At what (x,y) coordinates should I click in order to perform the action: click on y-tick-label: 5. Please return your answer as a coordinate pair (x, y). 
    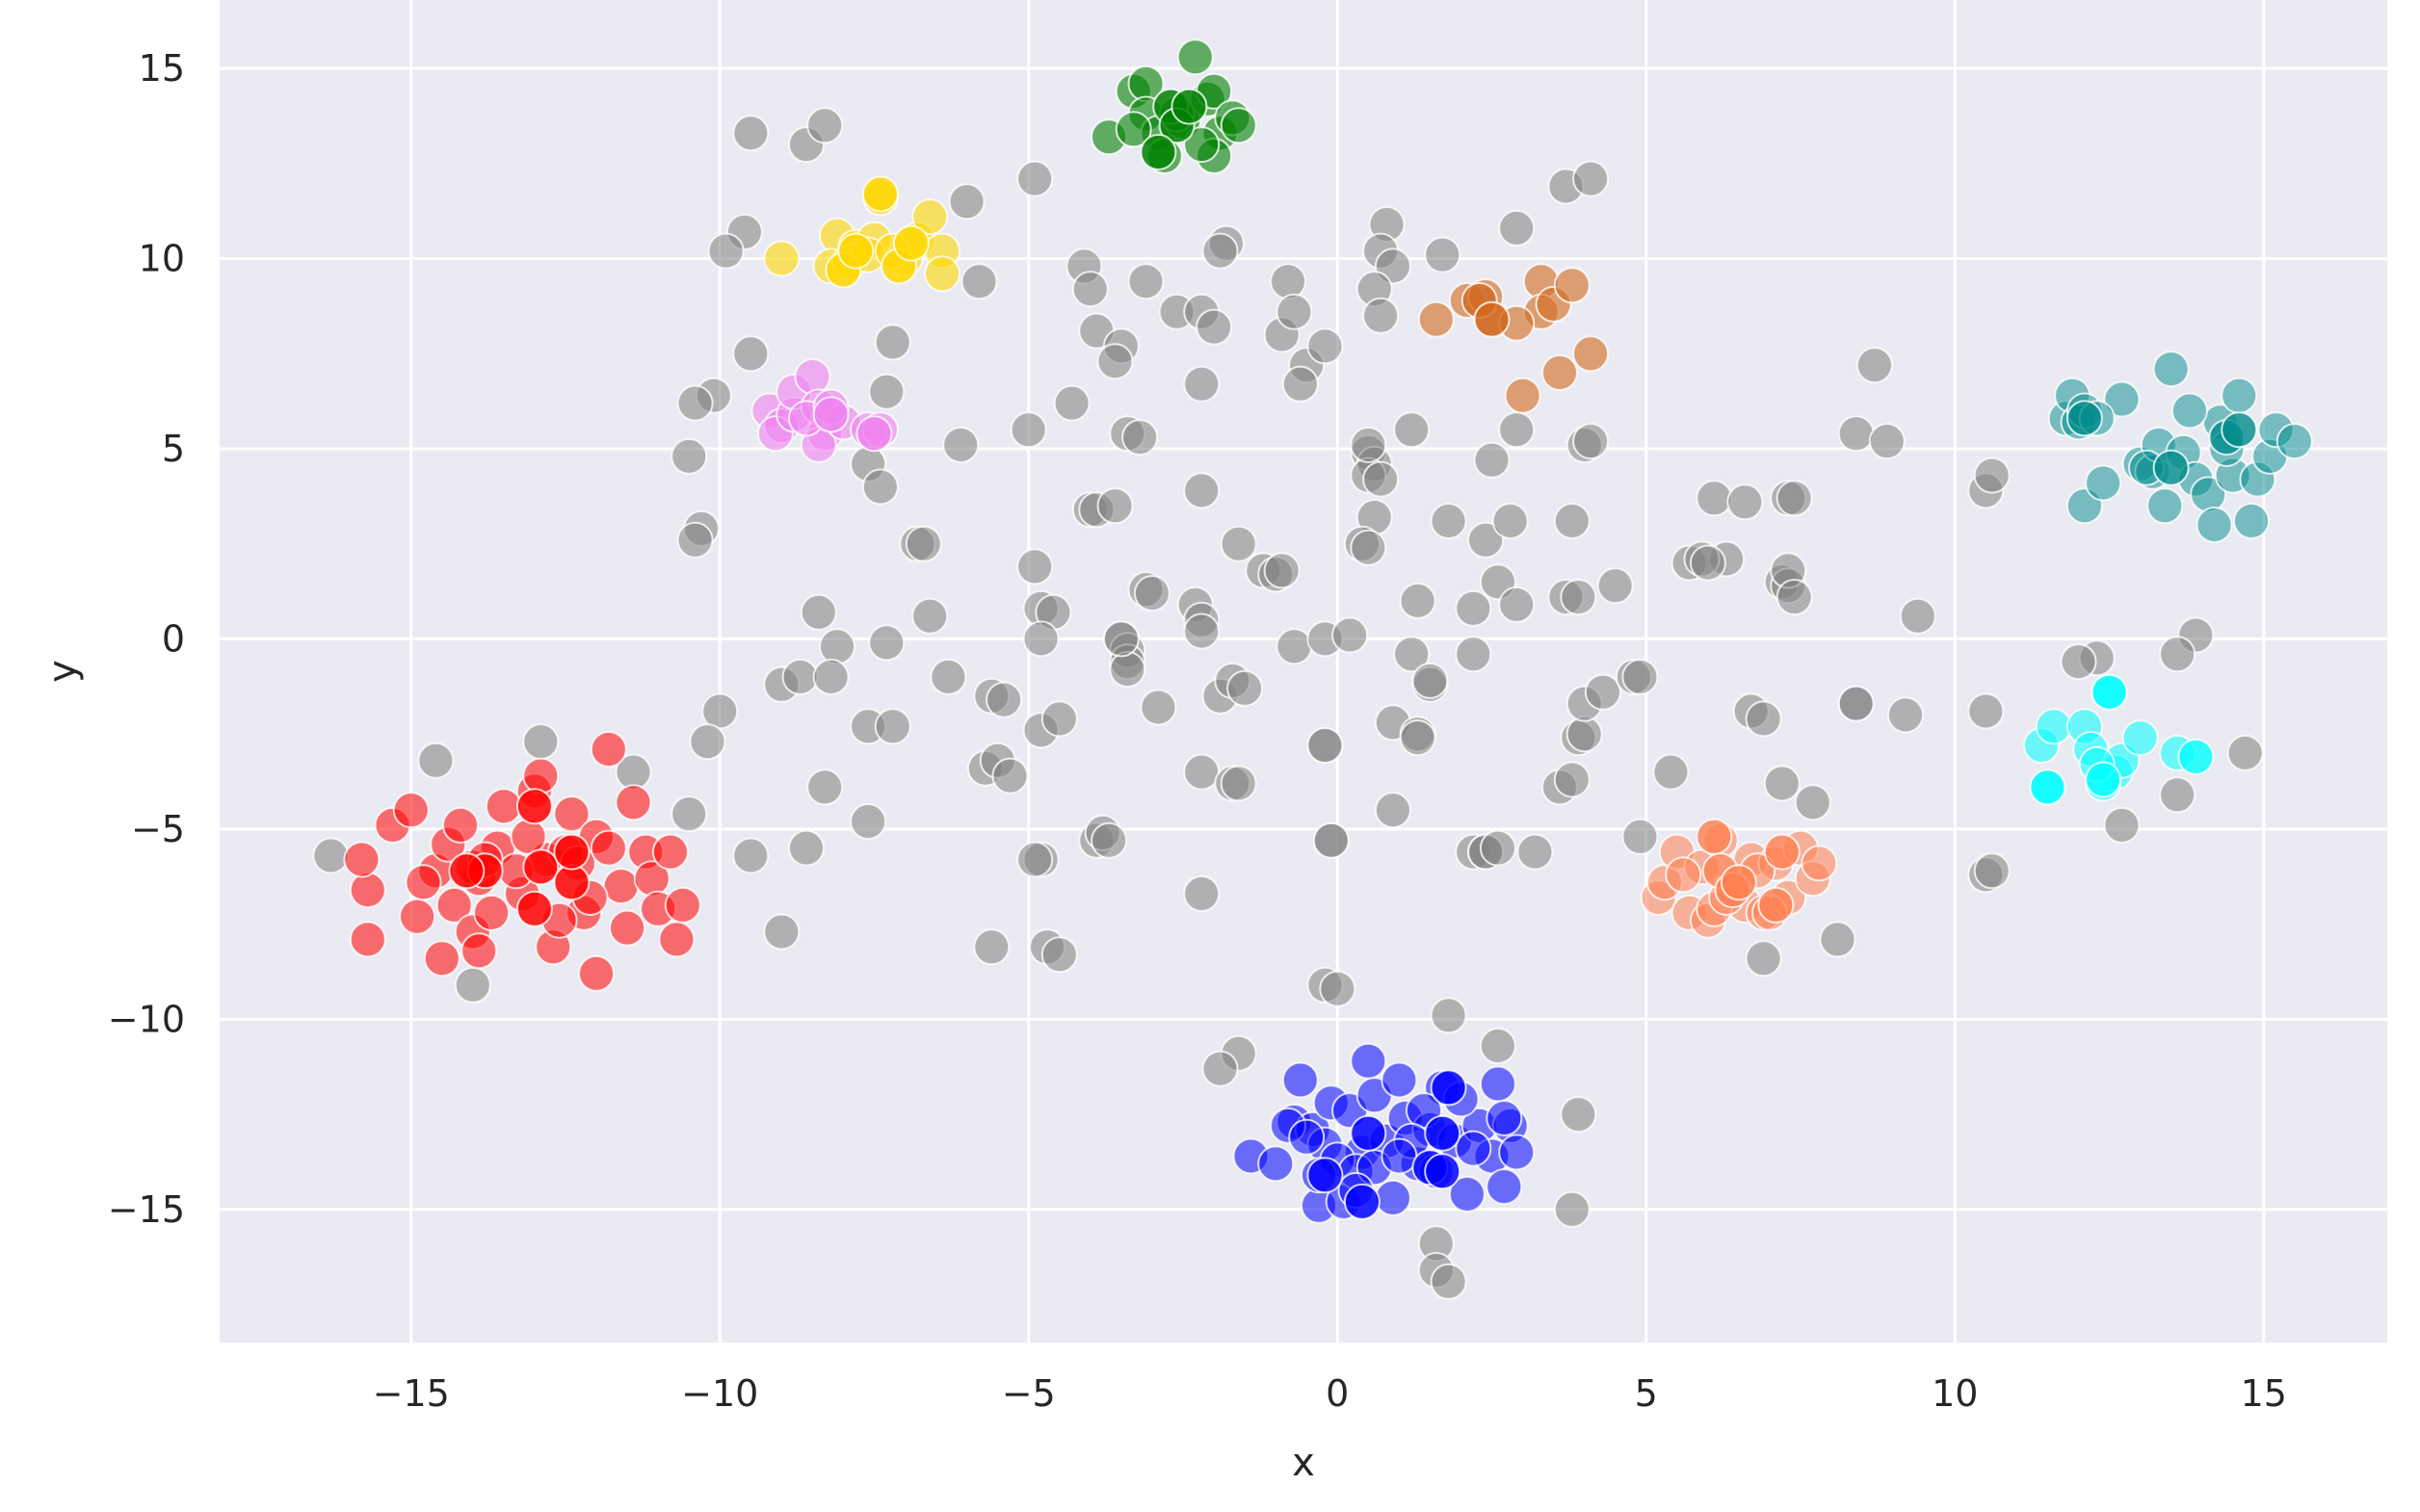
    Looking at the image, I should click on (173, 449).